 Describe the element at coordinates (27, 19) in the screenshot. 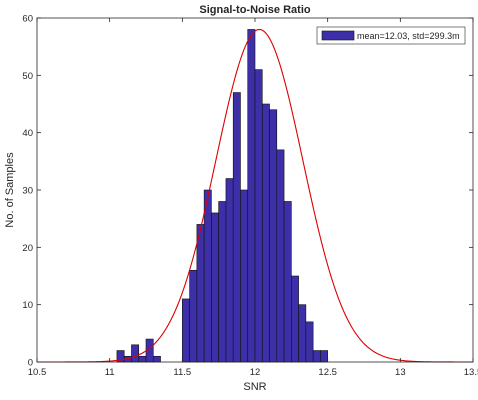

I see `y-tick-label: 60` at that location.